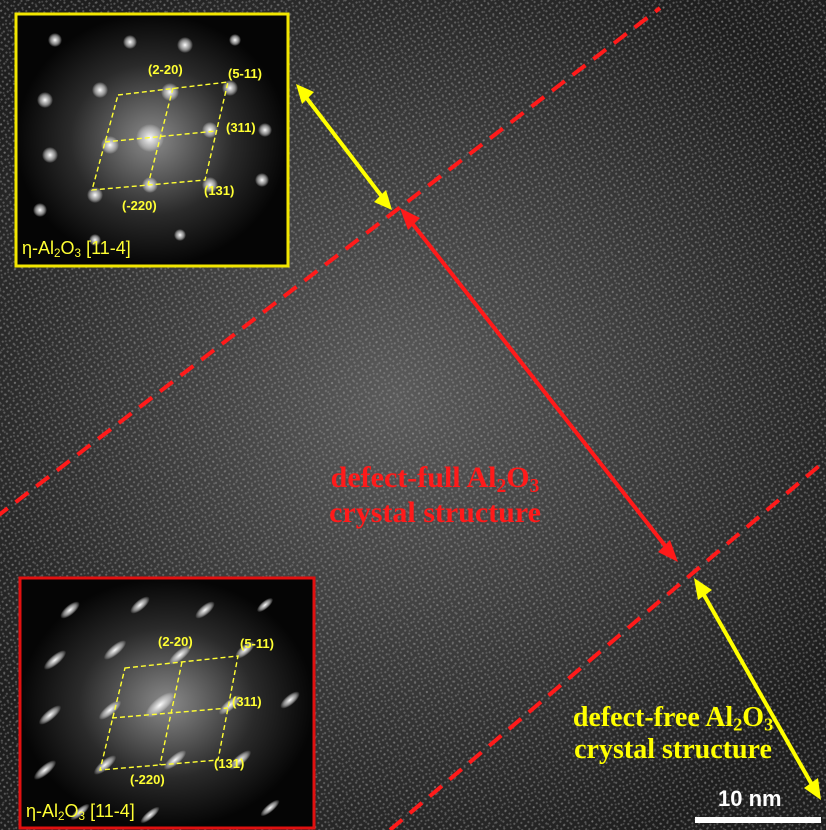 The image size is (826, 830). What do you see at coordinates (257, 643) in the screenshot?
I see `inset-bottom-spot-5-11: (5-11)` at bounding box center [257, 643].